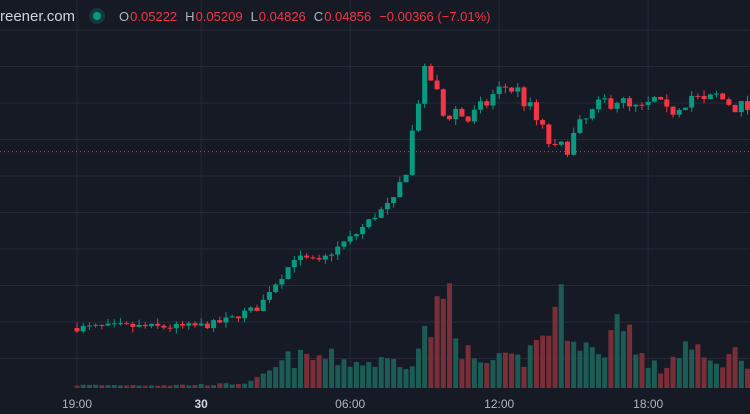 The width and height of the screenshot is (750, 414). I want to click on site-name: reener.com, so click(38, 16).